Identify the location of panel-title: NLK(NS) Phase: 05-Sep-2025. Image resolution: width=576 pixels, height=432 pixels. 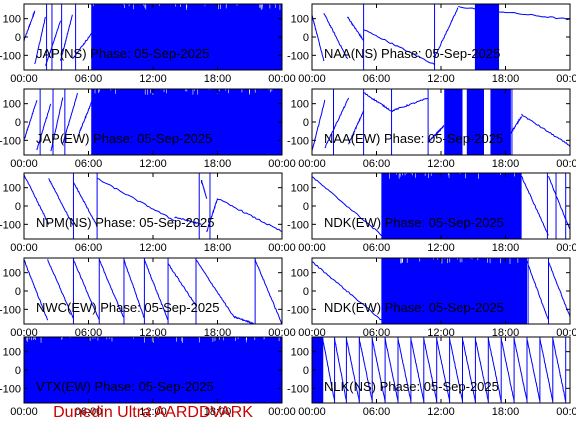
(411, 386).